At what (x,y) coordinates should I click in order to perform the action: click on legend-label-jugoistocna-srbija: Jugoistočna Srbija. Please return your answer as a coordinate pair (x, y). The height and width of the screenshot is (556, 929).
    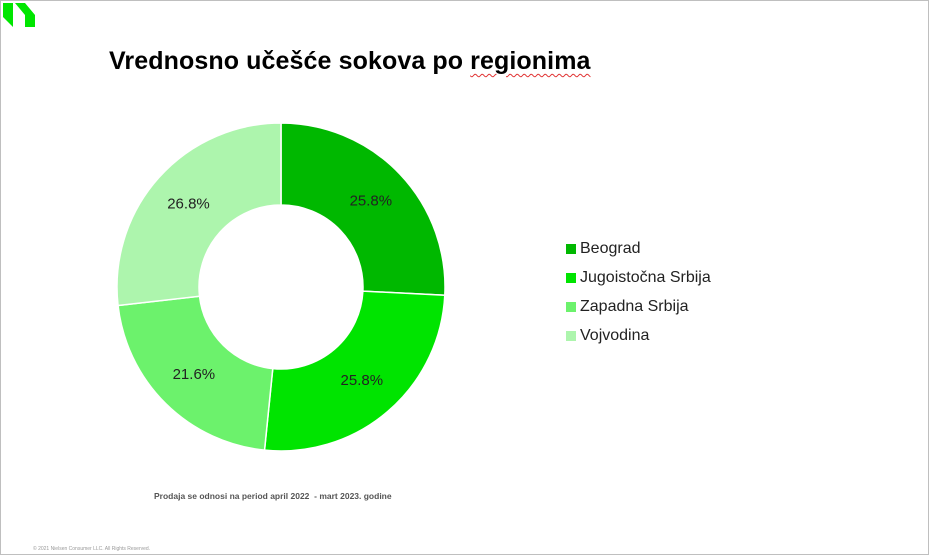
    Looking at the image, I should click on (645, 277).